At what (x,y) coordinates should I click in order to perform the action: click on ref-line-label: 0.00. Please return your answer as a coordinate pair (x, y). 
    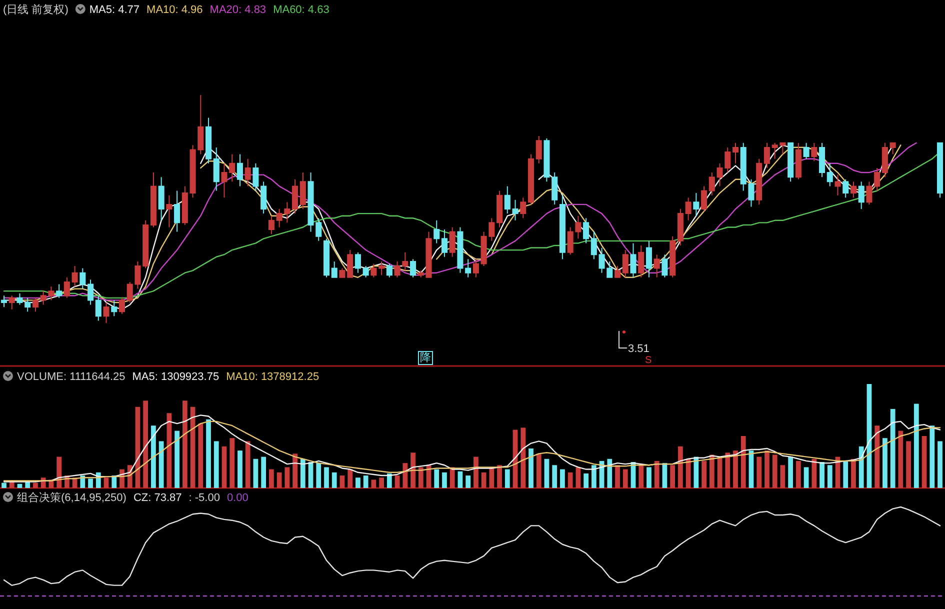
    Looking at the image, I should click on (237, 498).